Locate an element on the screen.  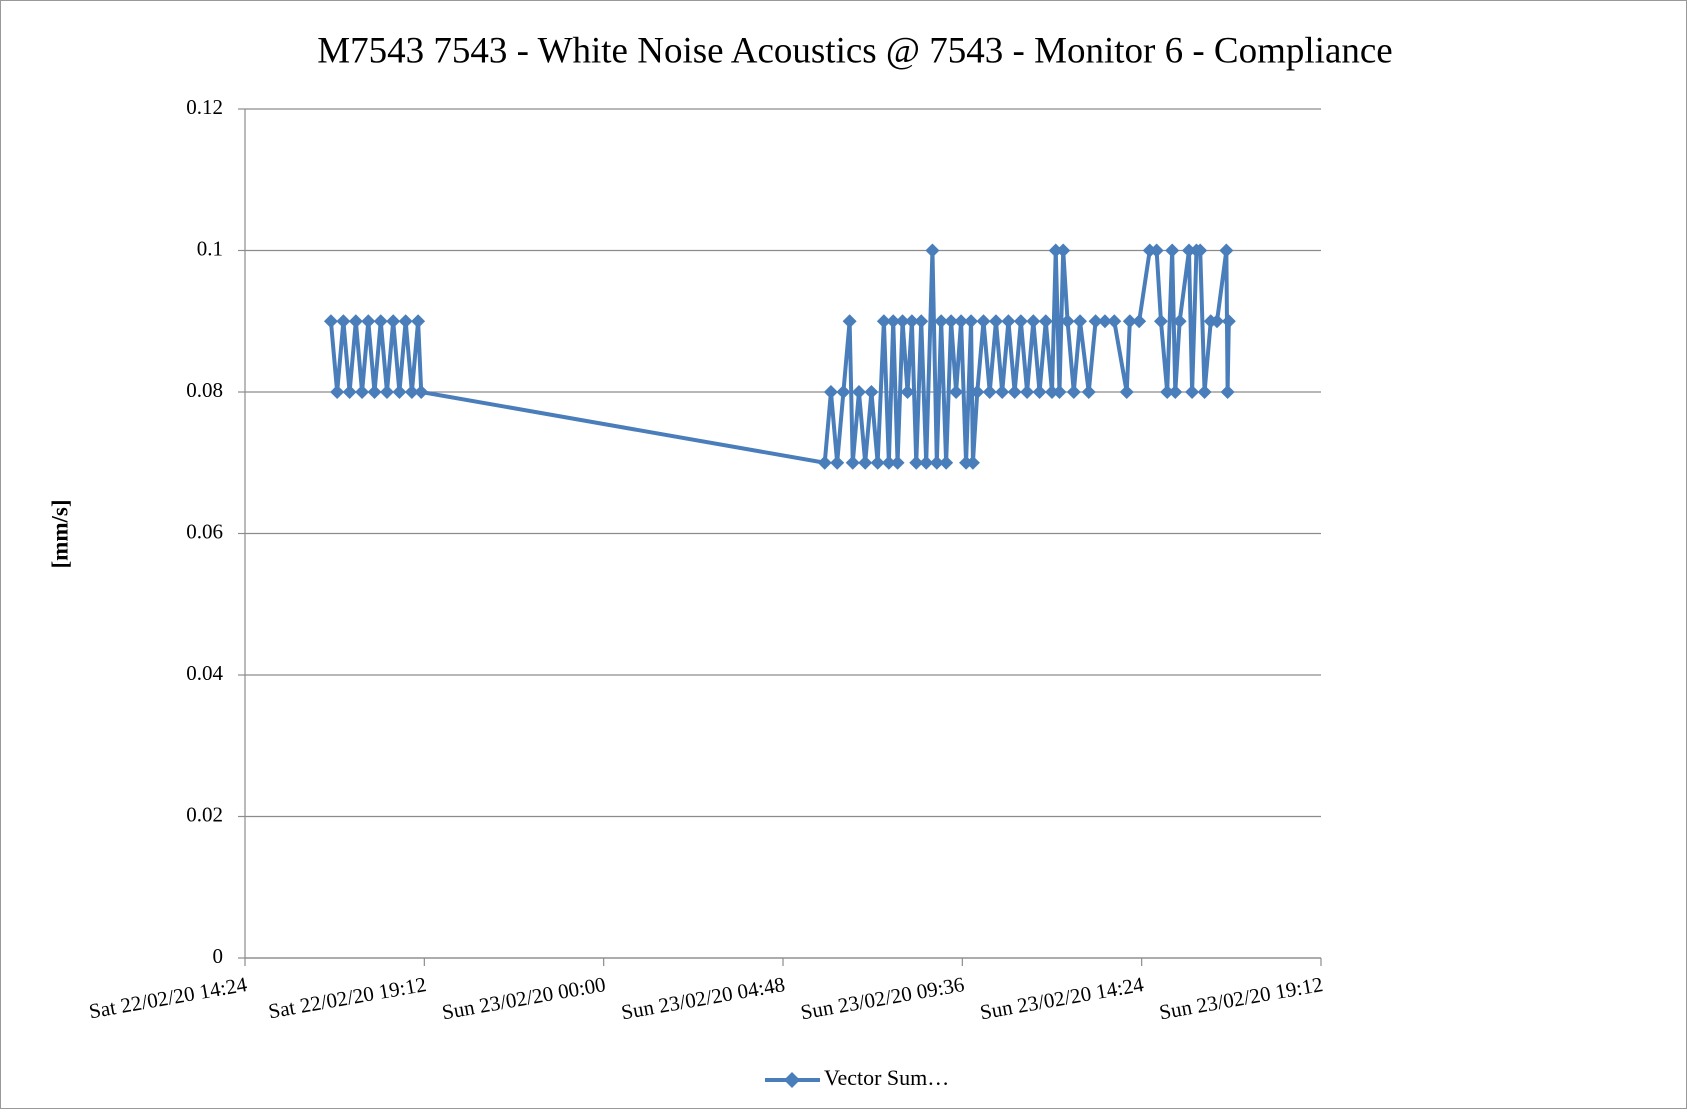
y-tick-label: 0.02 is located at coordinates (204, 814).